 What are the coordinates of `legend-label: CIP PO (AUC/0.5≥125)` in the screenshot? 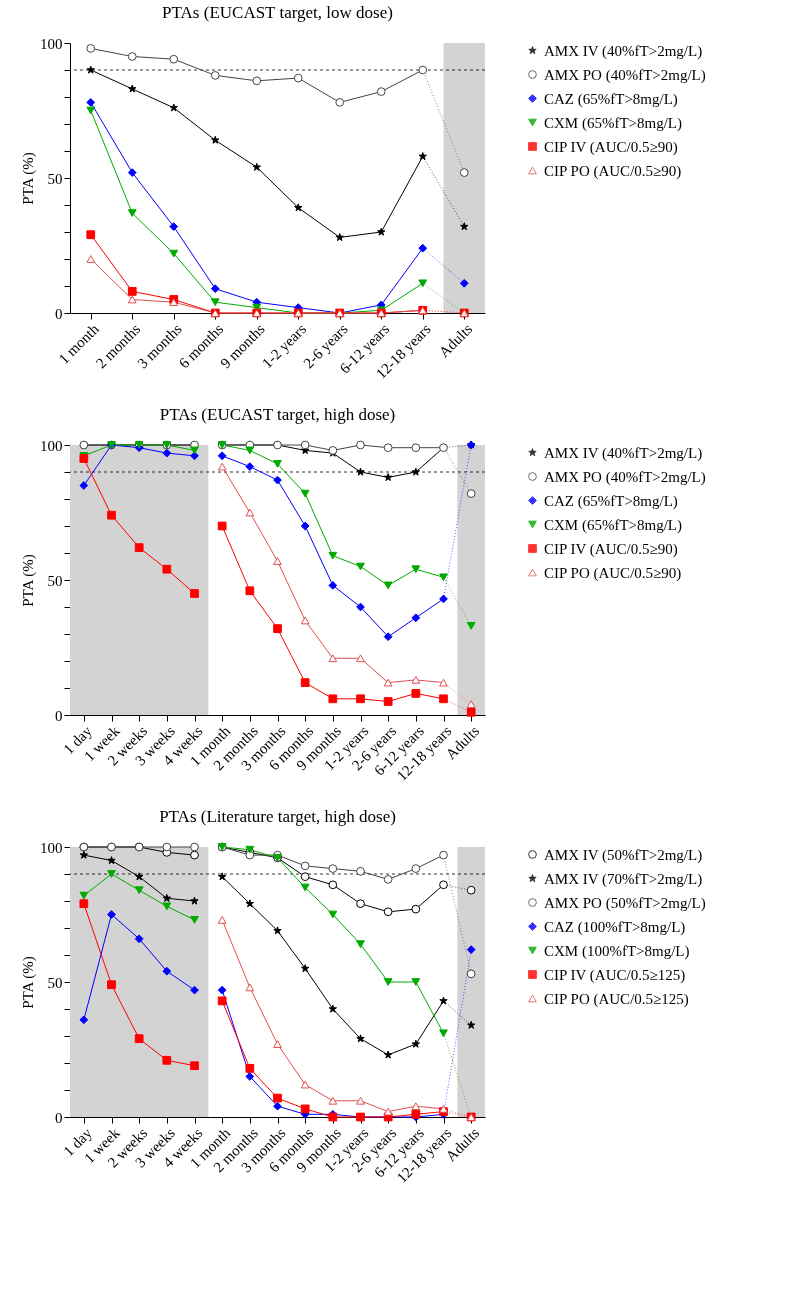 It's located at (616, 999).